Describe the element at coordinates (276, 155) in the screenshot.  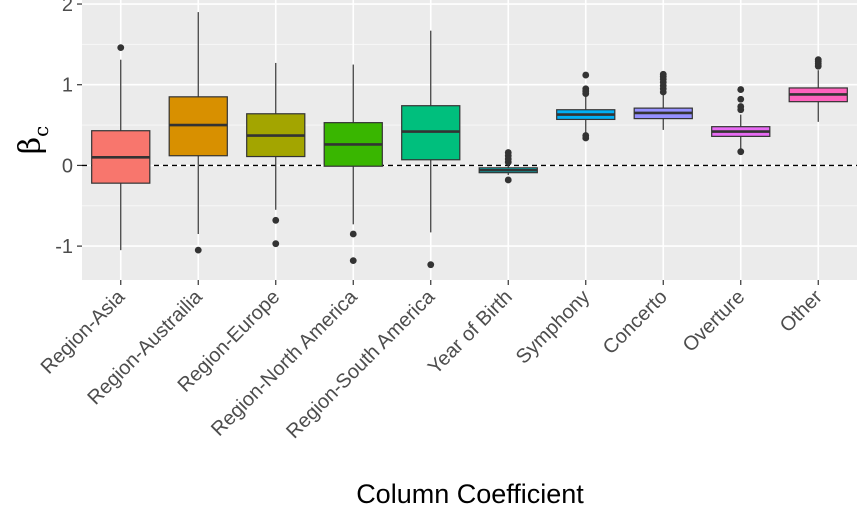
I see `box-region-europe` at that location.